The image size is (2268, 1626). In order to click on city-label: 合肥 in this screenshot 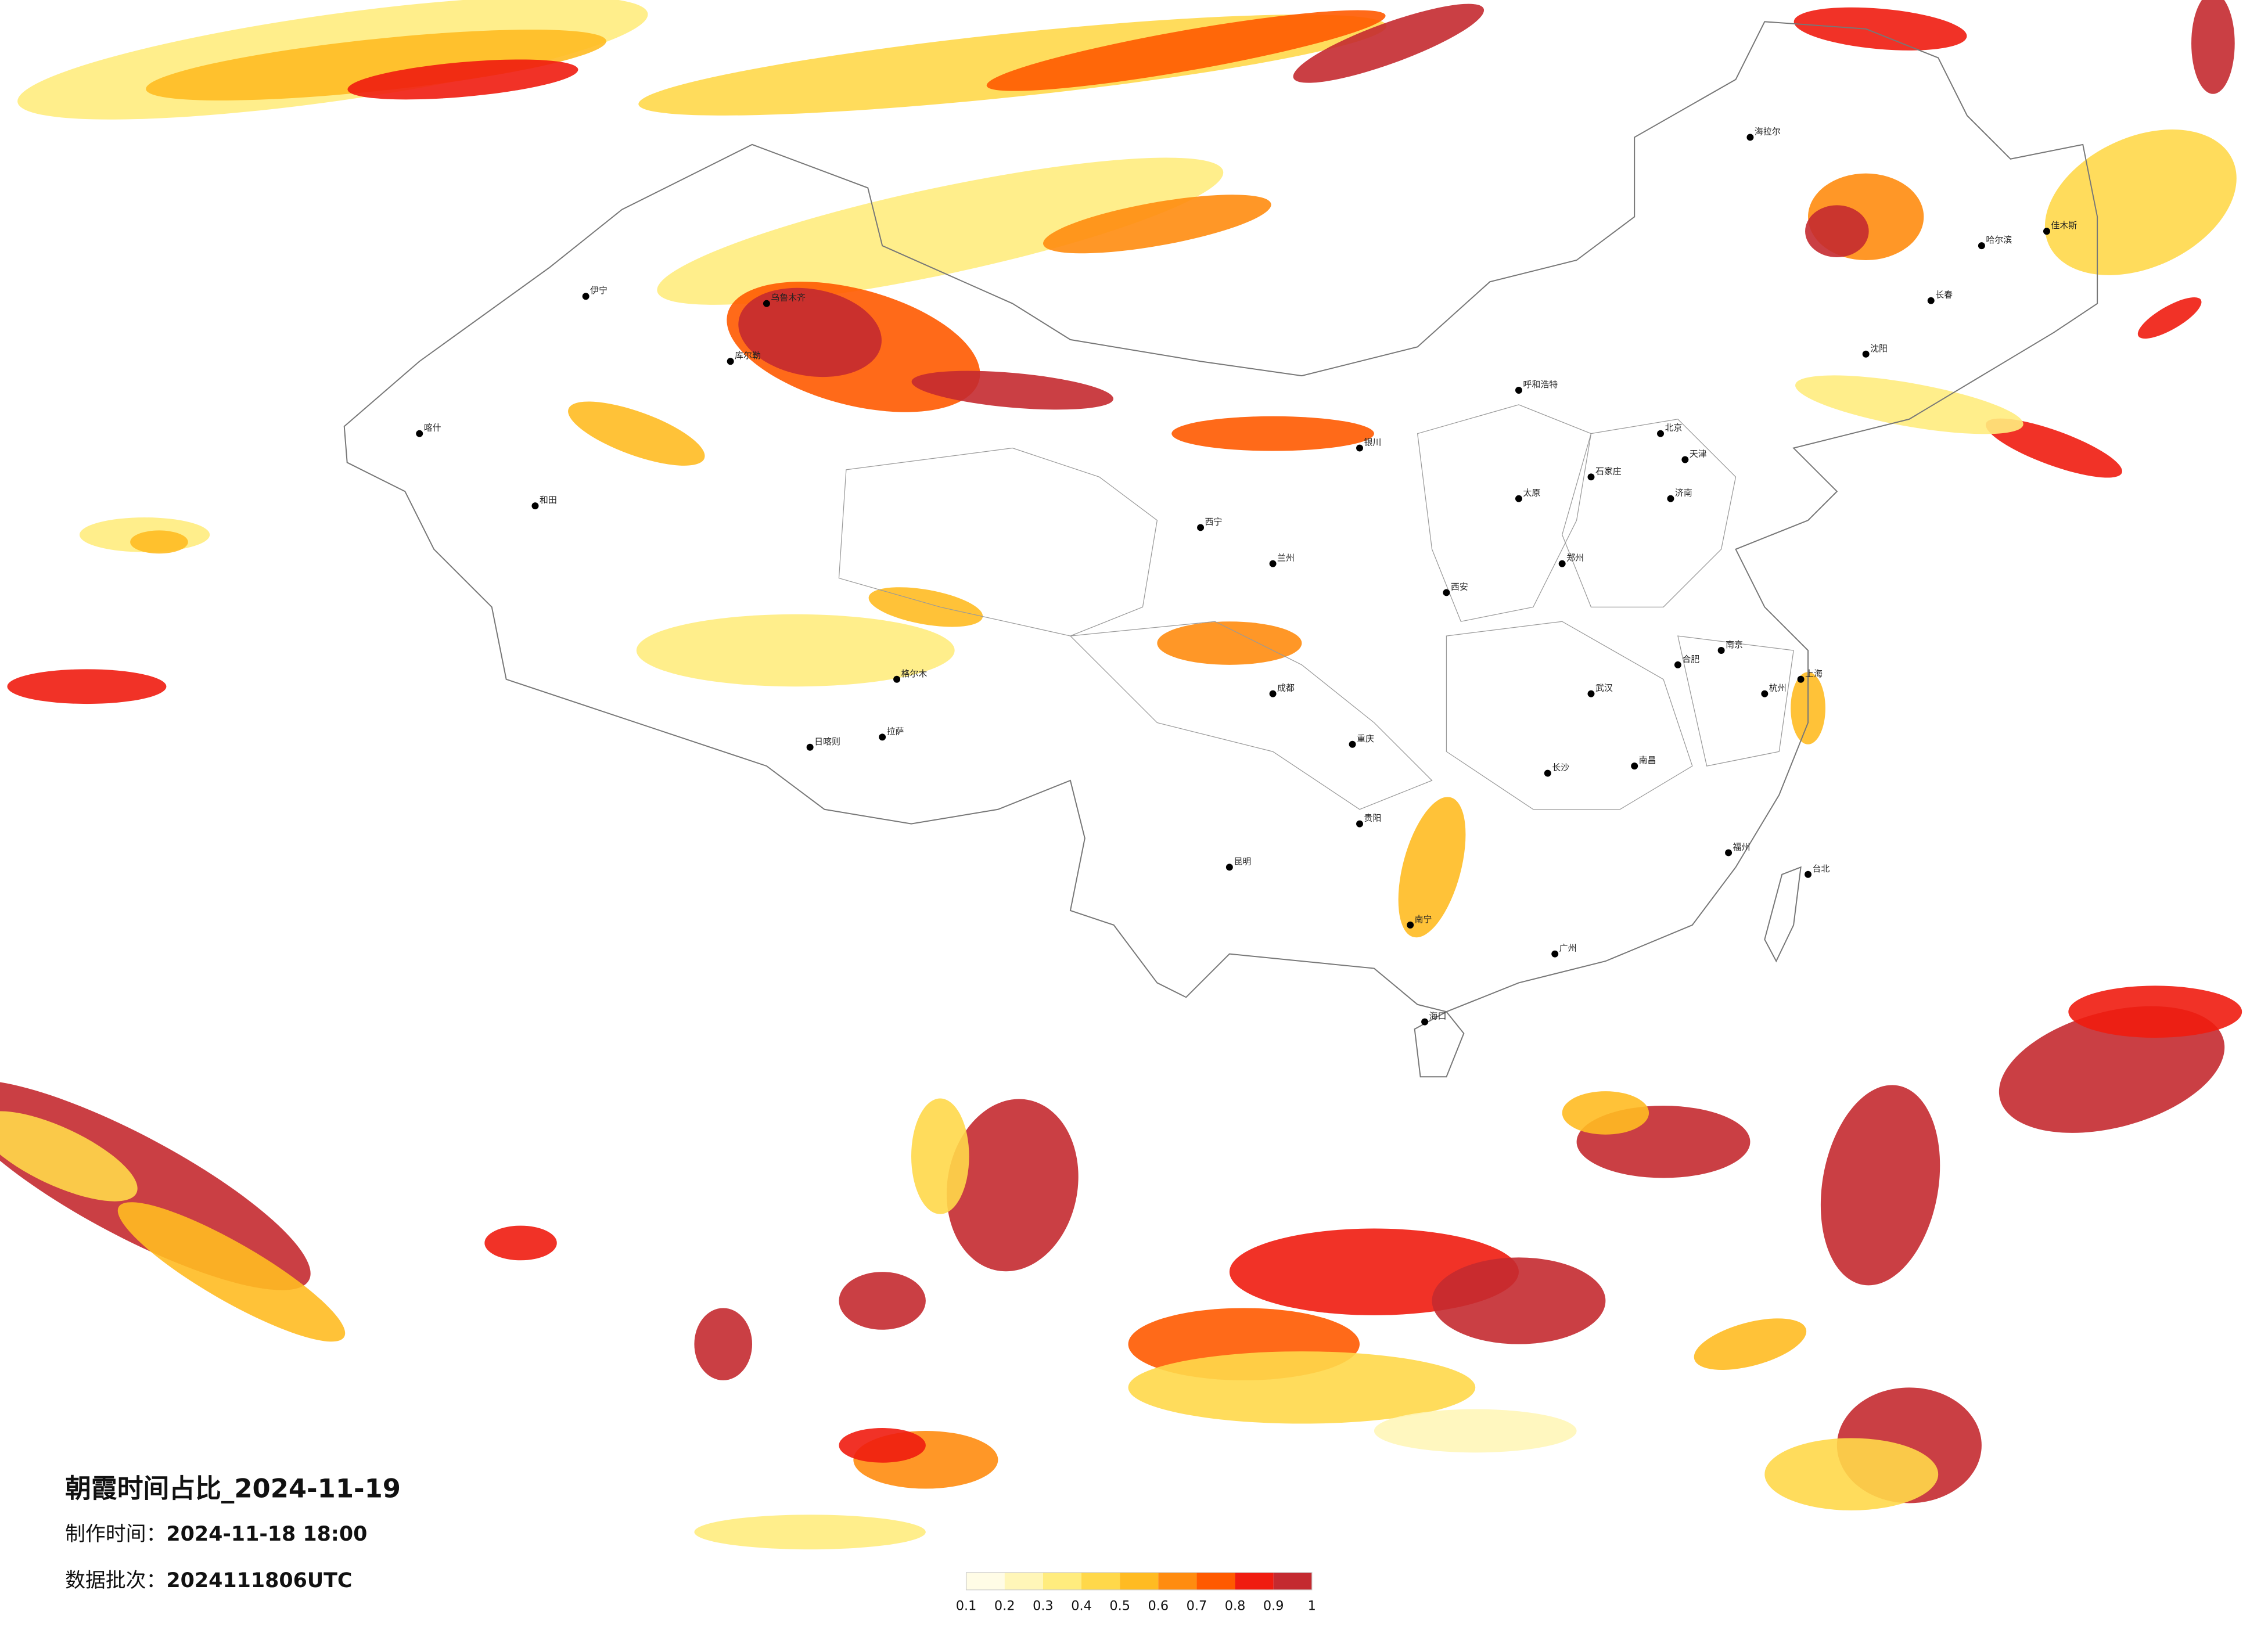, I will do `click(1690, 659)`.